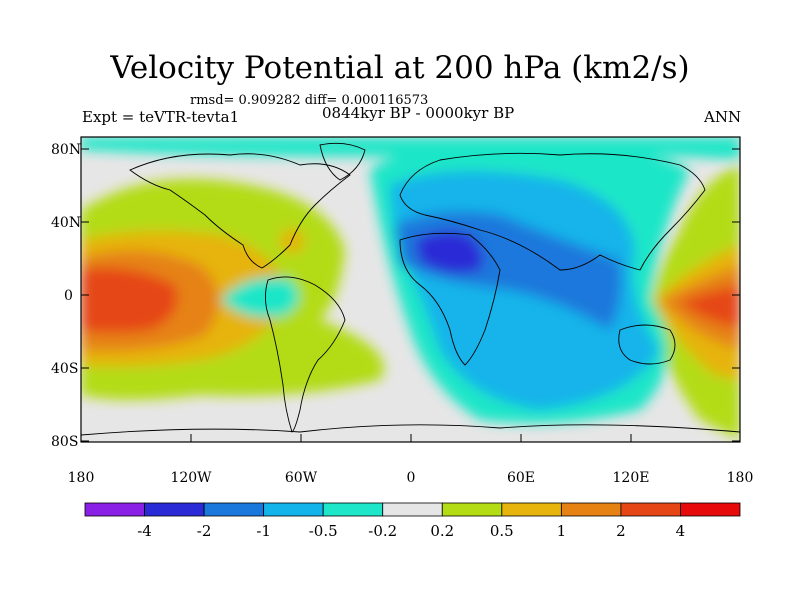 Image resolution: width=800 pixels, height=600 pixels. I want to click on lat-label: 80N, so click(66, 150).